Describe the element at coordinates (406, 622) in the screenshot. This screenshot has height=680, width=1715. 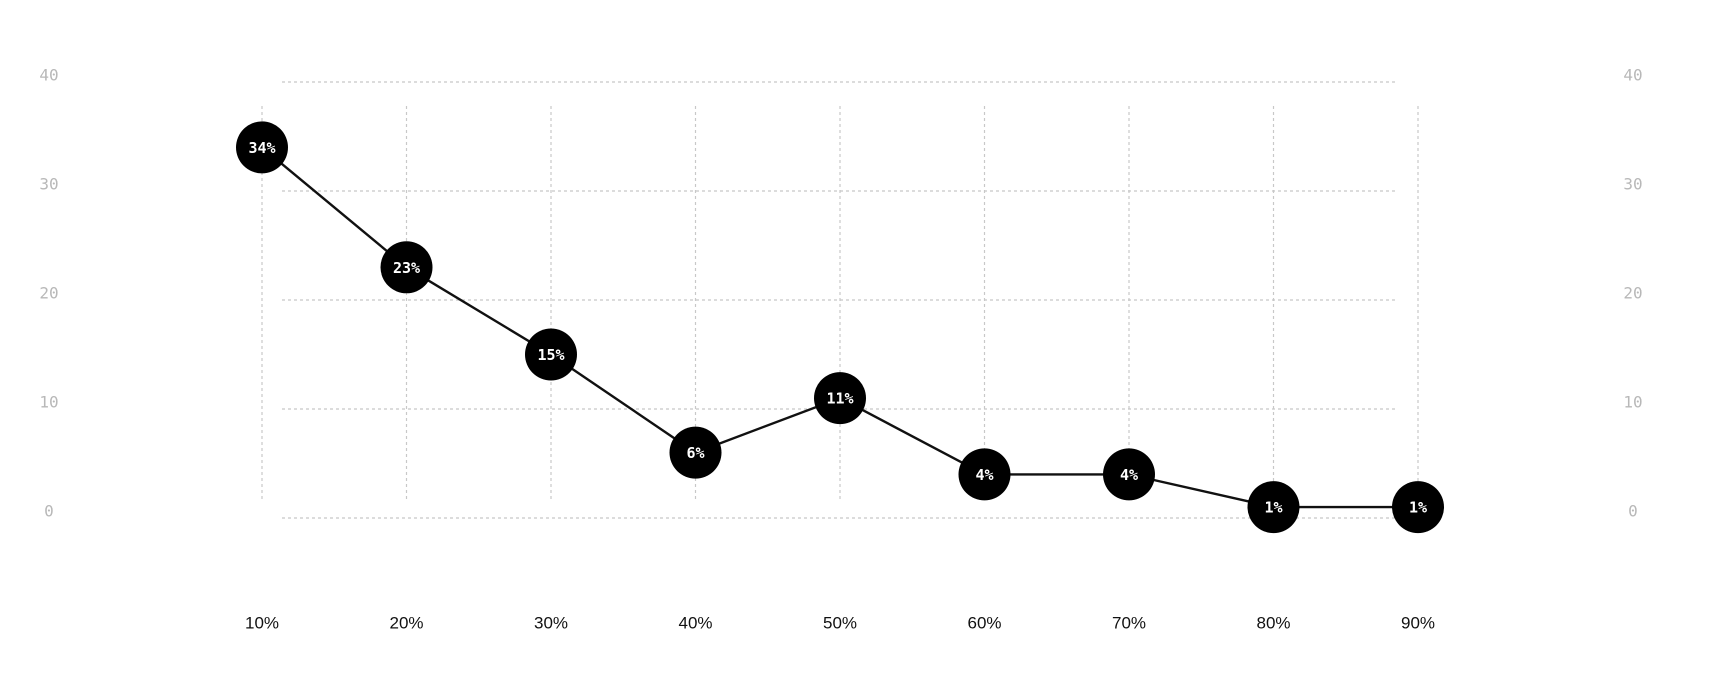
I see `x-tick-label: 20%` at that location.